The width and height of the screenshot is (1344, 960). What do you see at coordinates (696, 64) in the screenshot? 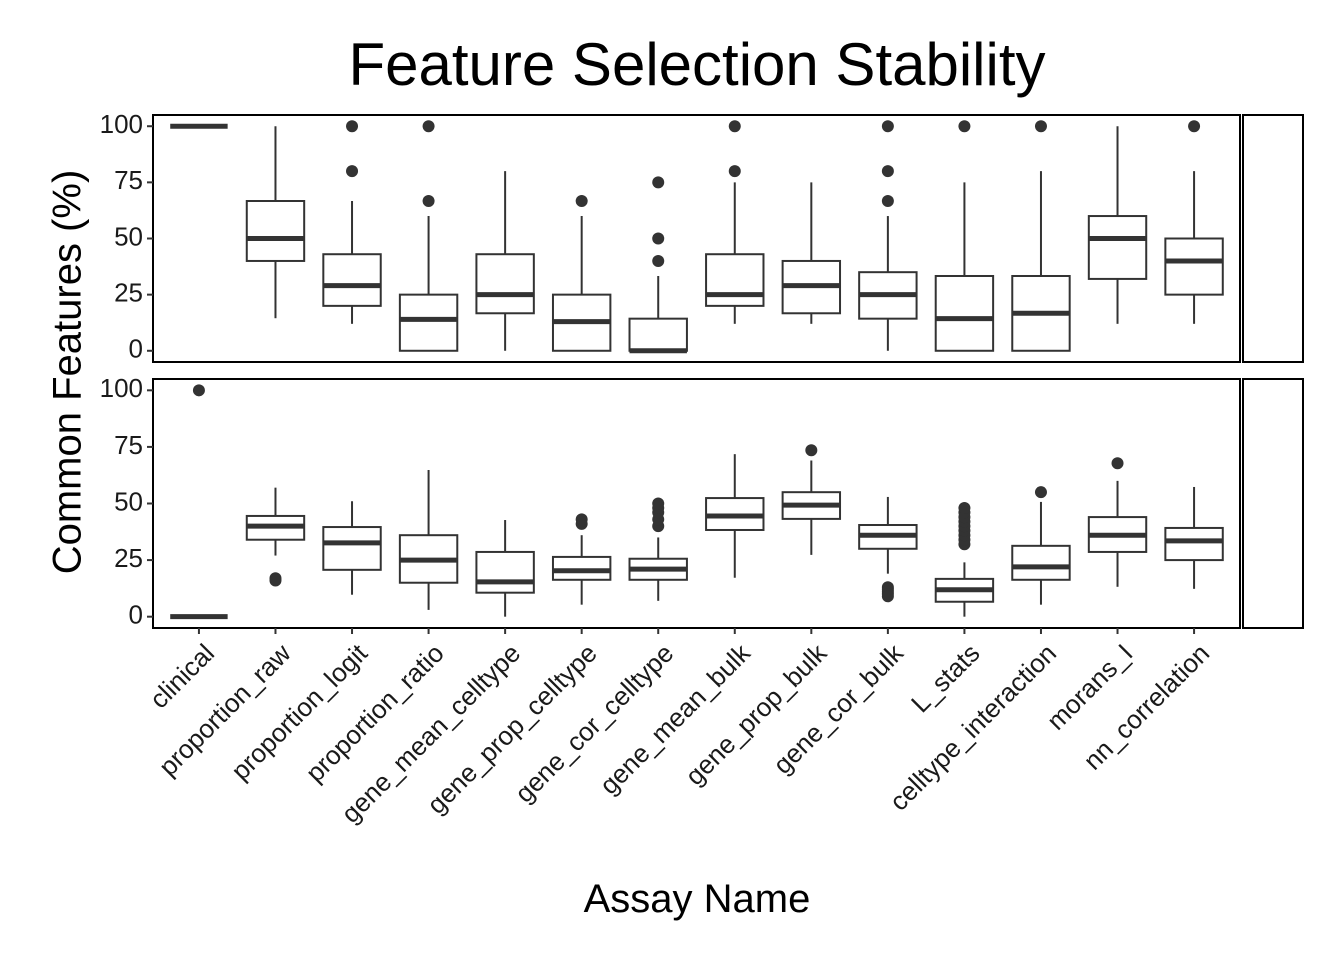
I see `chart-title: Feature Selection Stability` at bounding box center [696, 64].